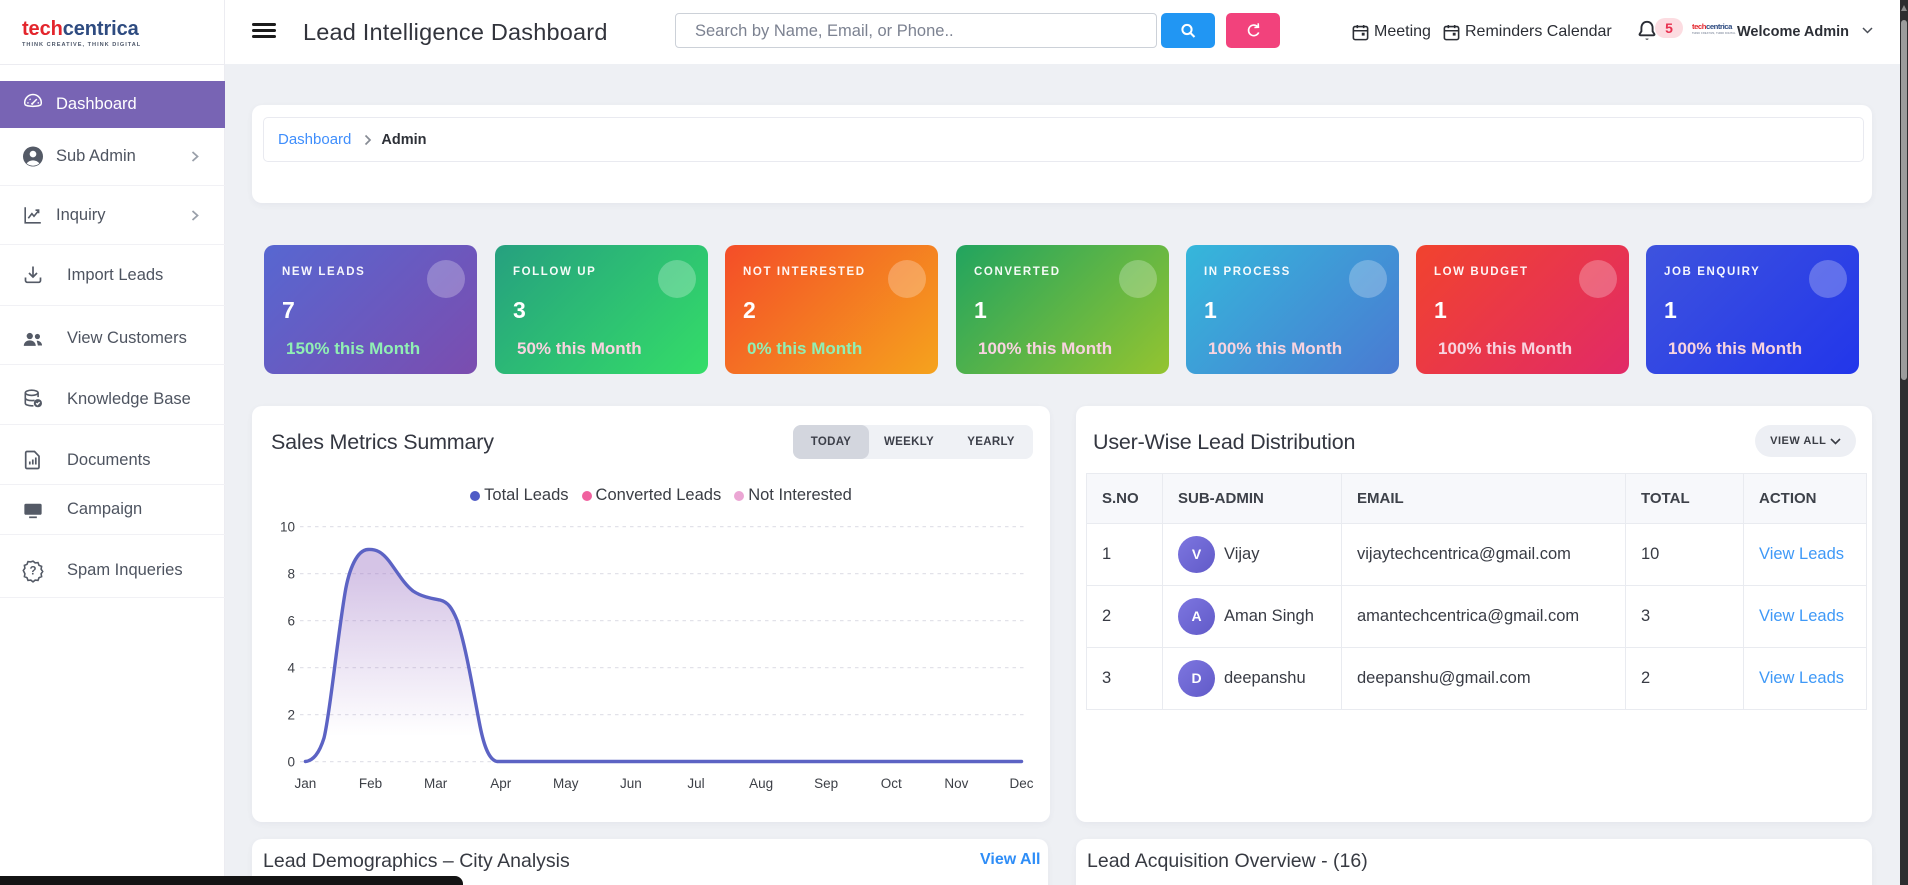  What do you see at coordinates (631, 783) in the screenshot?
I see `svg-text: Jun` at bounding box center [631, 783].